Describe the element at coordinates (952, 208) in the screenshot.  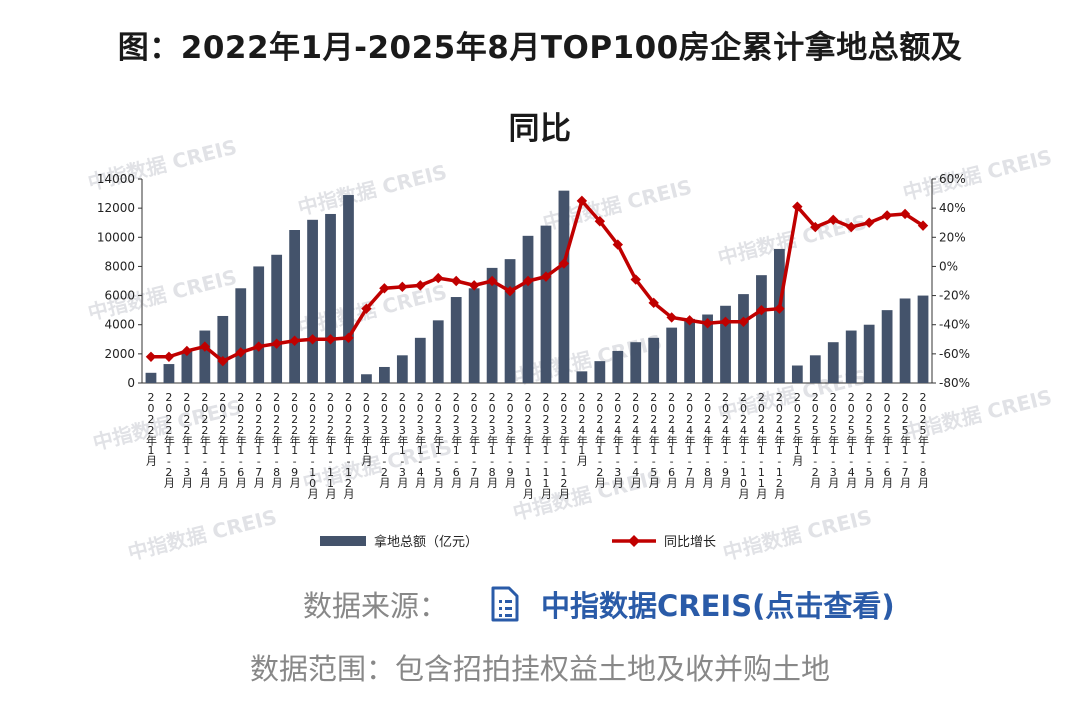
I see `right-tick-label: 40%` at that location.